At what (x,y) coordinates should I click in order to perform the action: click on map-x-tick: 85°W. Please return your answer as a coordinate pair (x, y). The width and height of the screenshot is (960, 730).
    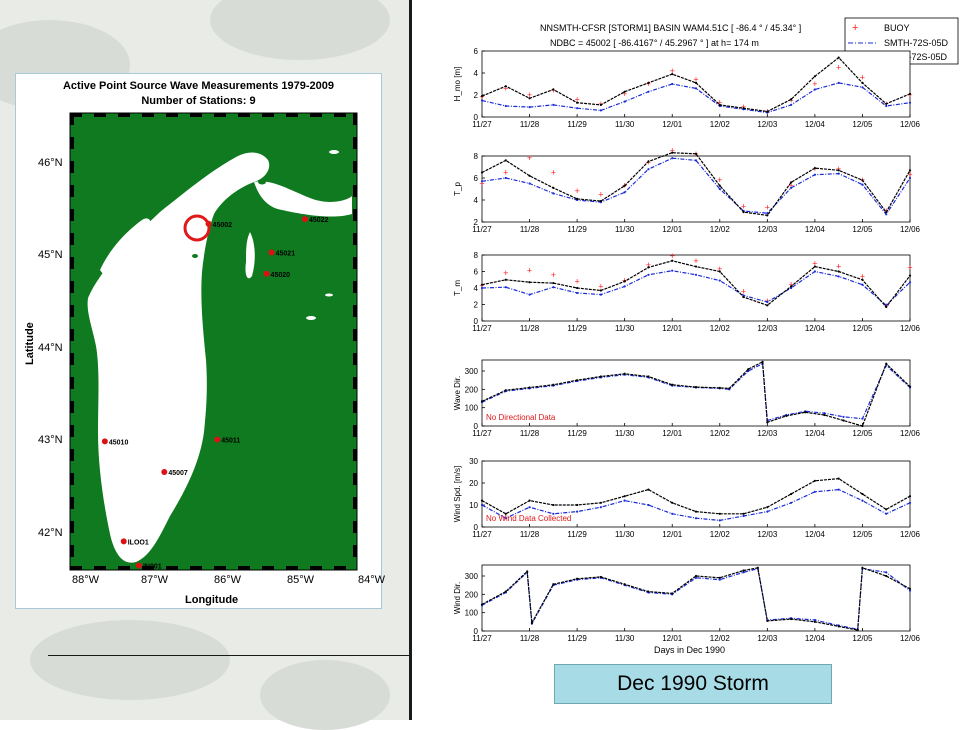
    Looking at the image, I should click on (301, 580).